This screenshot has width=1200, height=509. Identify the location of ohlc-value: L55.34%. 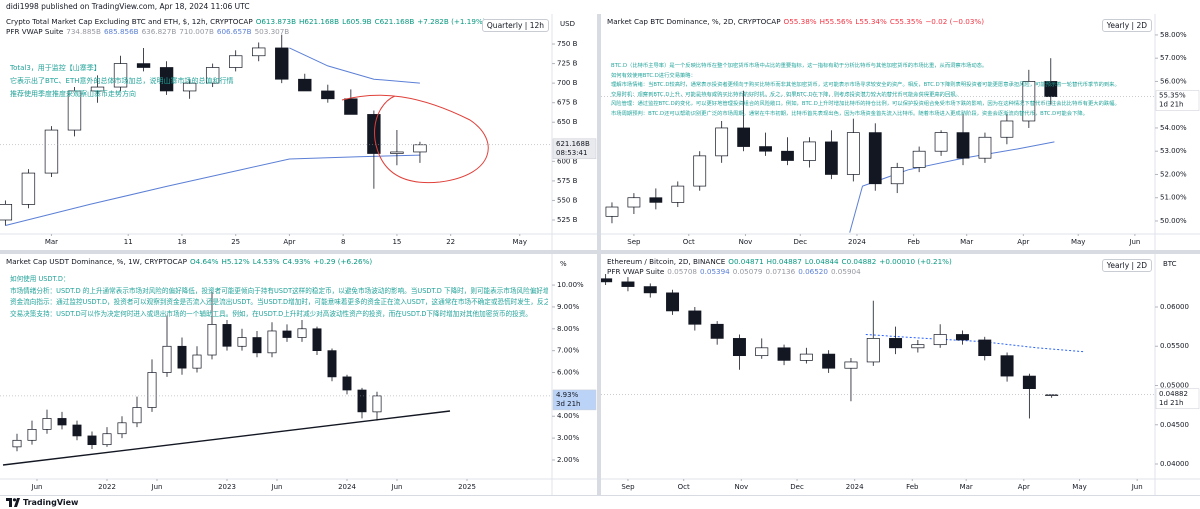
(871, 21).